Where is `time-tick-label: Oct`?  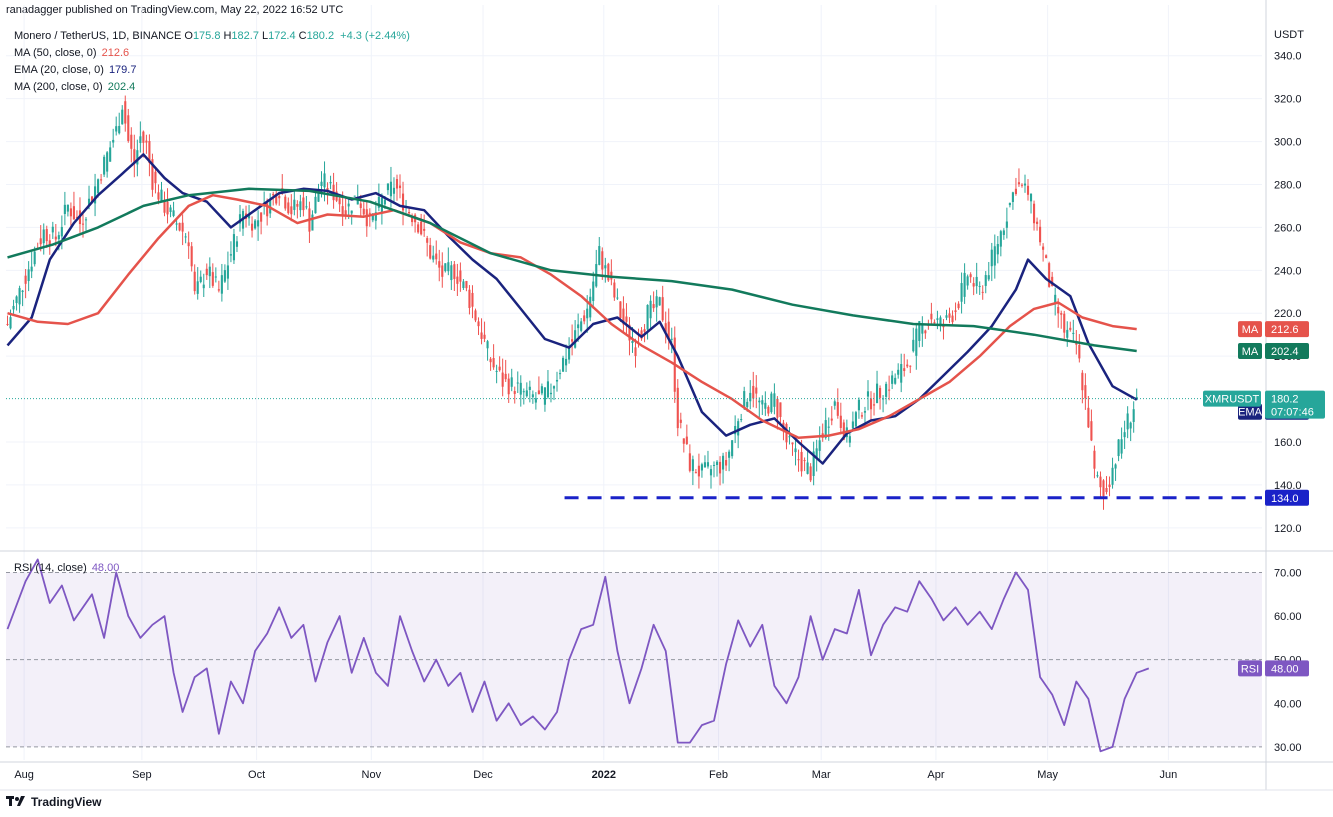
time-tick-label: Oct is located at coordinates (256, 775).